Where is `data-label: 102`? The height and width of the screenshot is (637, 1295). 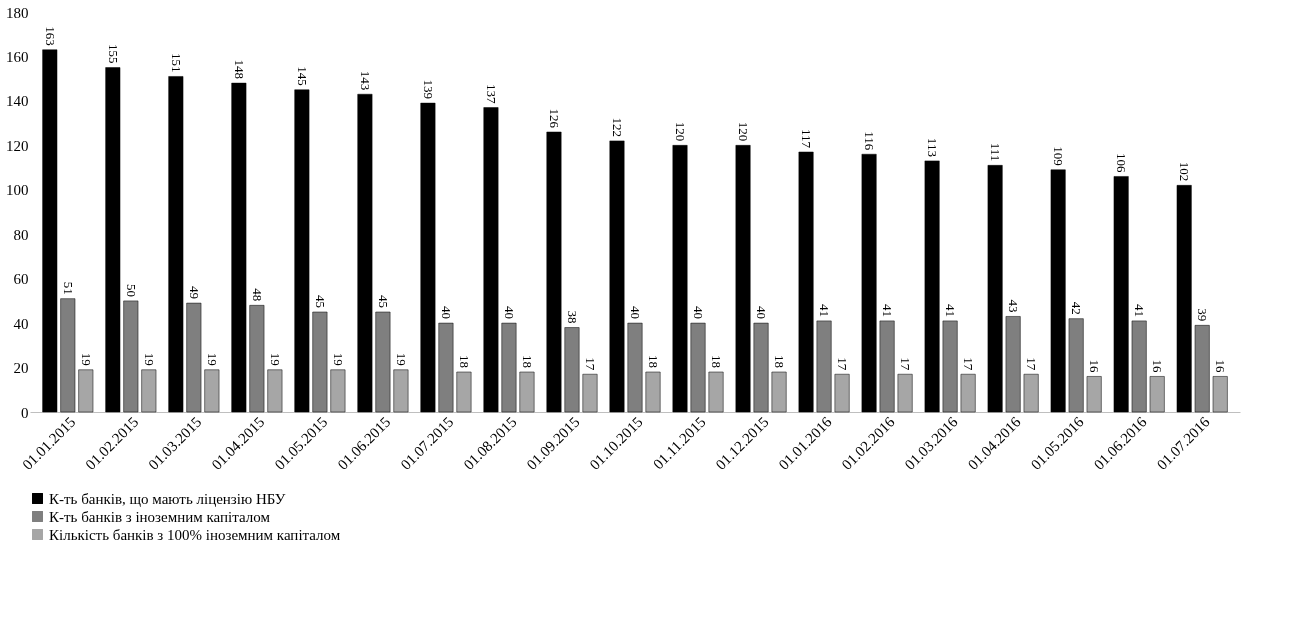 data-label: 102 is located at coordinates (1185, 171).